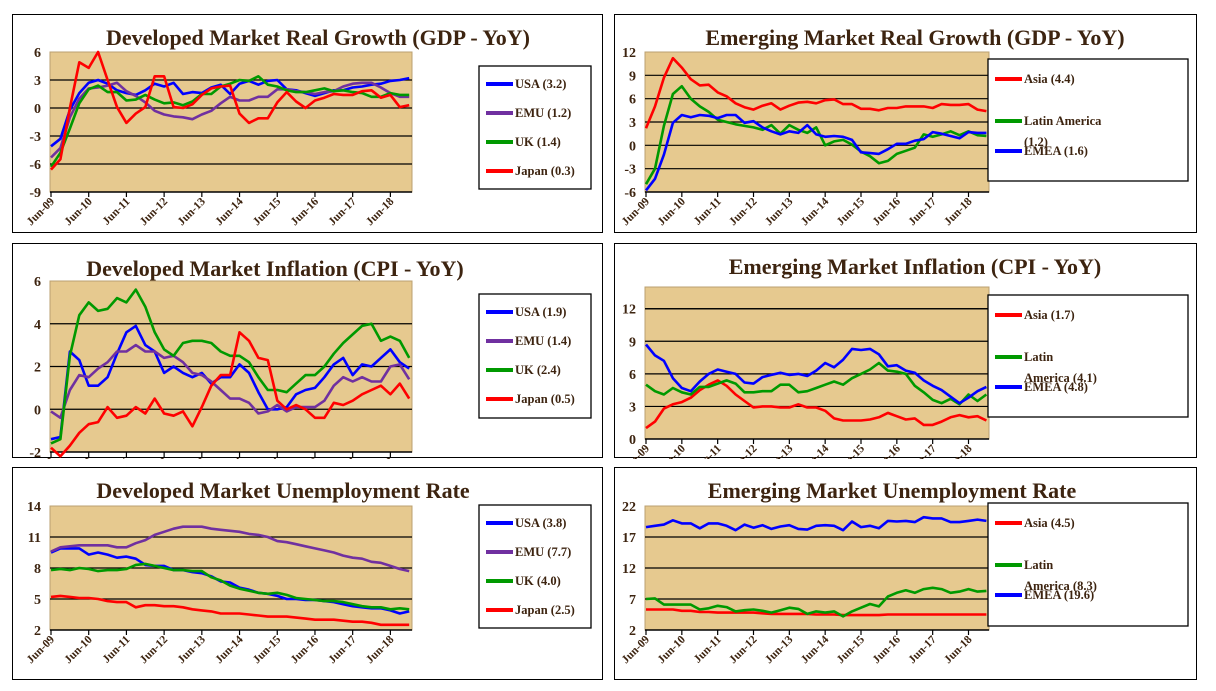  Describe the element at coordinates (545, 171) in the screenshot. I see `legend-label: Japan (0.3)` at that location.